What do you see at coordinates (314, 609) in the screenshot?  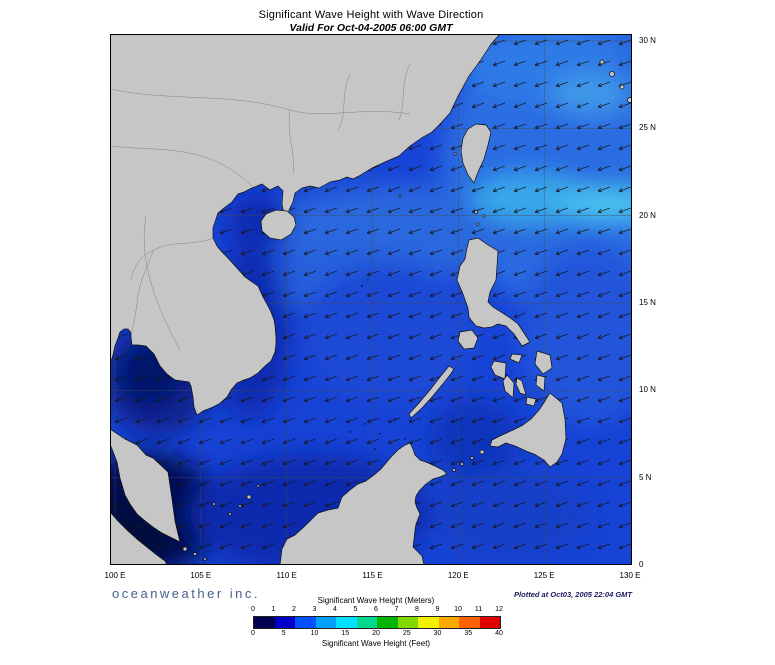 I see `meters-tick: 3` at bounding box center [314, 609].